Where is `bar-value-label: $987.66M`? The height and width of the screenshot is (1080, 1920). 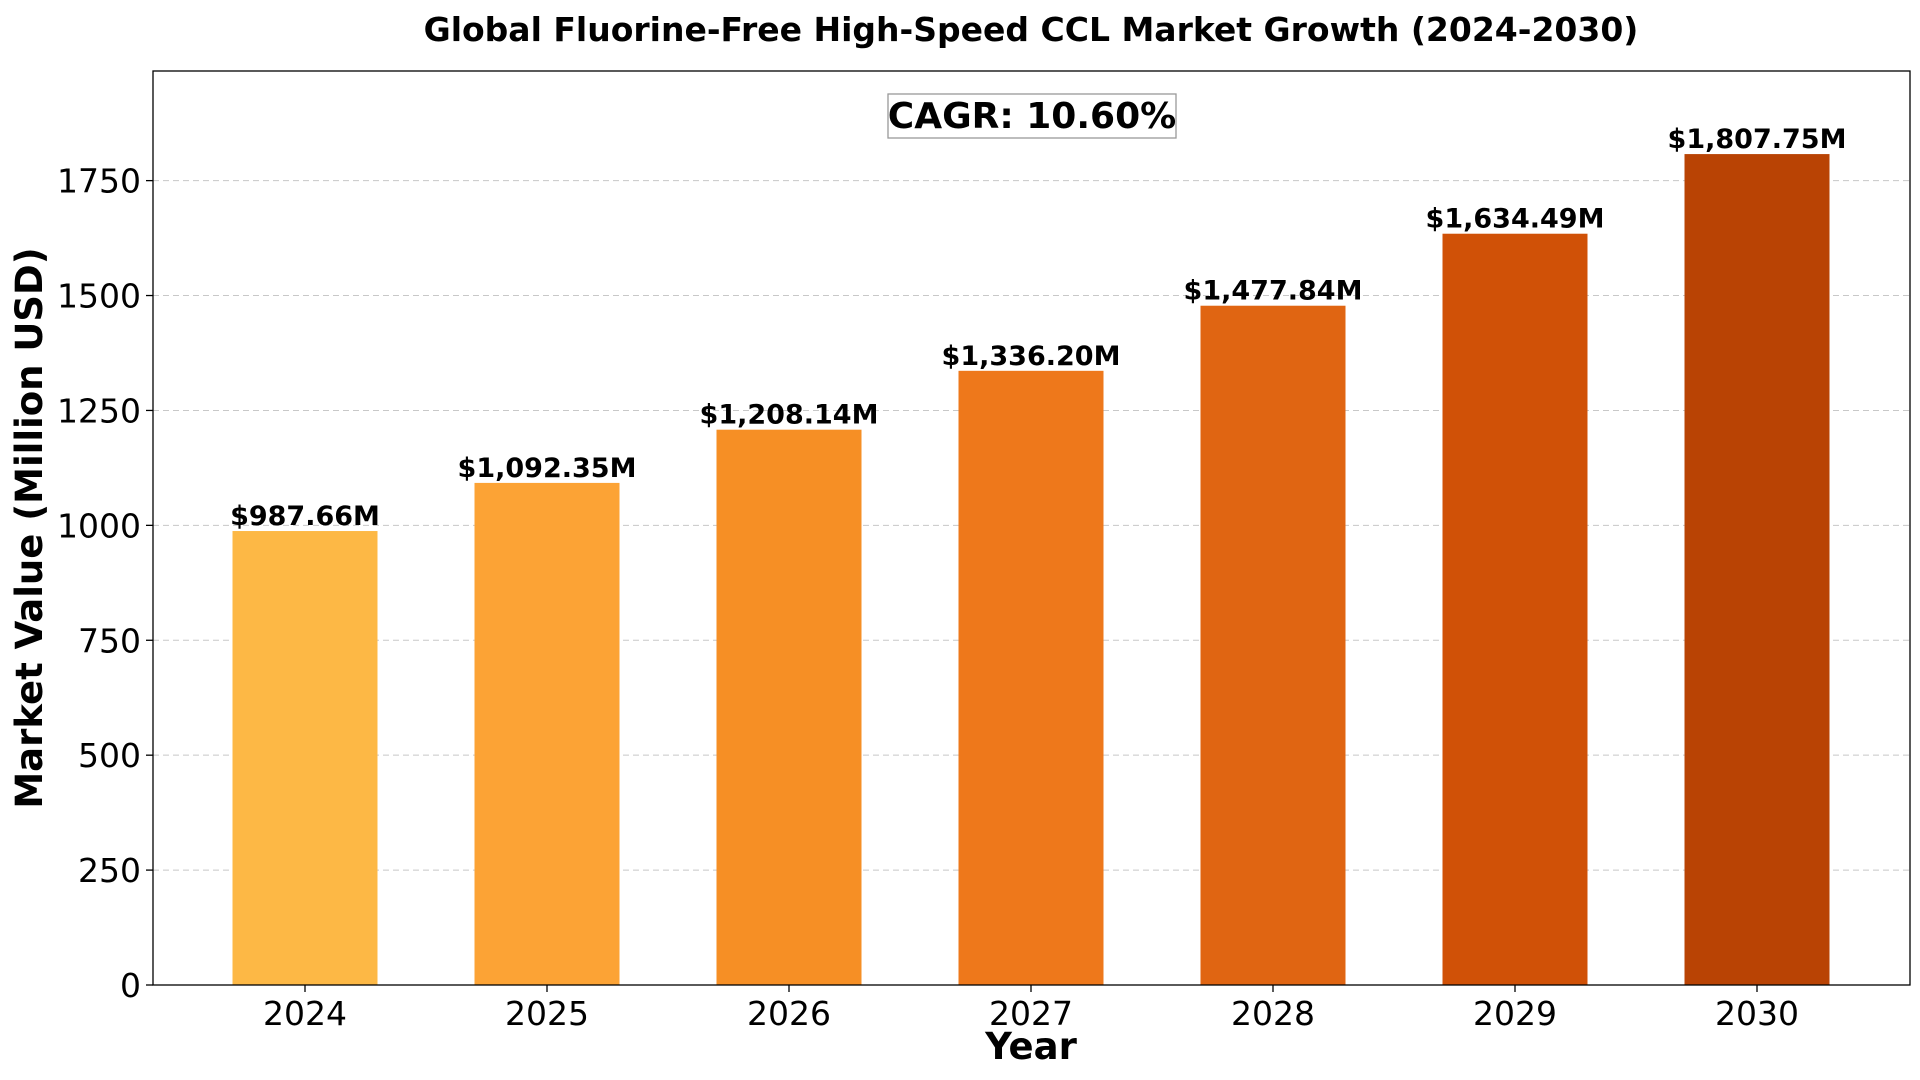
bar-value-label: $987.66M is located at coordinates (305, 516).